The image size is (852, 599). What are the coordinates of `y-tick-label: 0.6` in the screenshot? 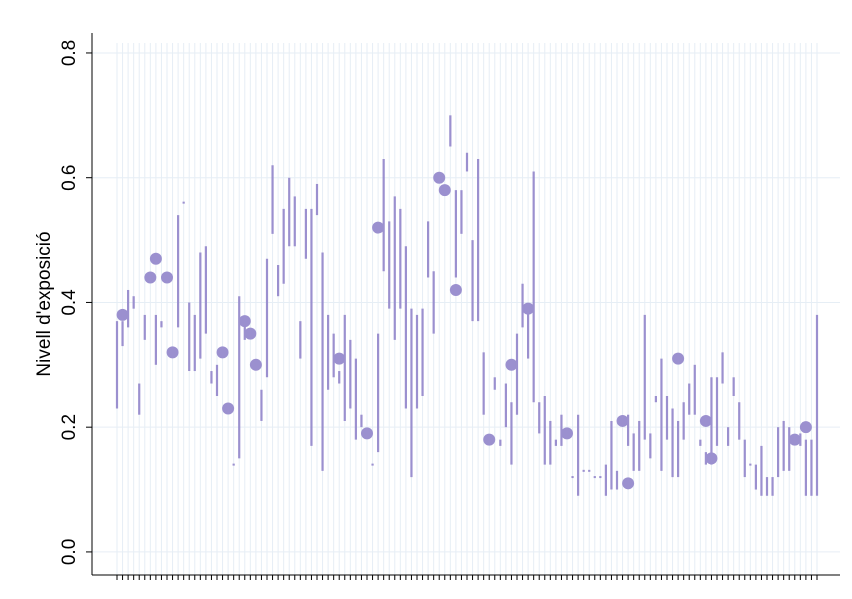 It's located at (69, 177).